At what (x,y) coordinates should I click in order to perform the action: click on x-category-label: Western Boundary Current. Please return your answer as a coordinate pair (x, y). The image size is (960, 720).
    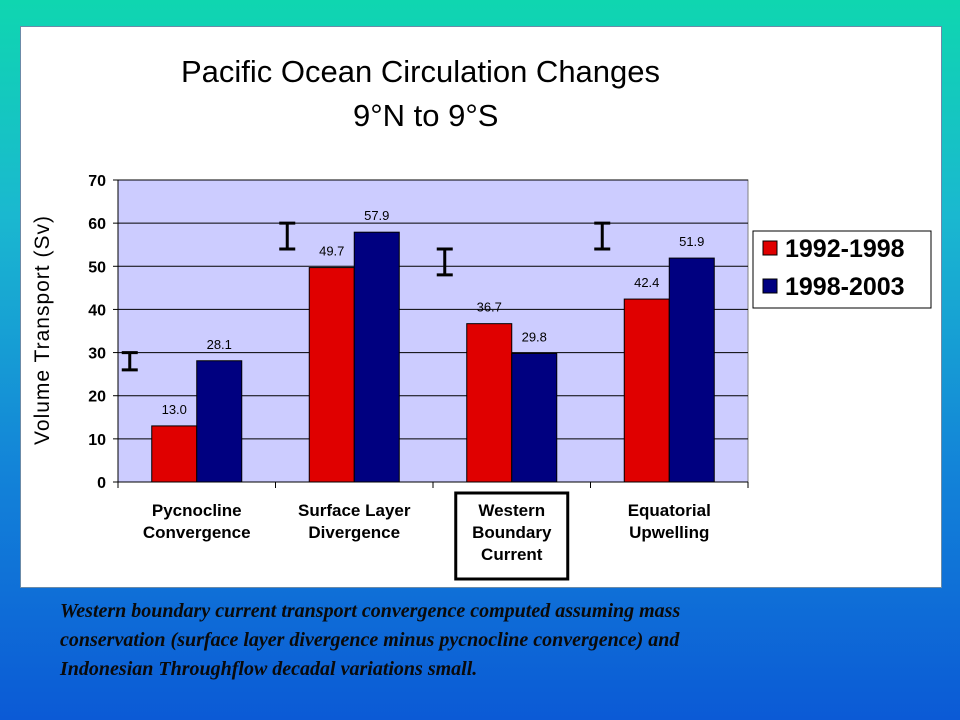
    Looking at the image, I should click on (512, 532).